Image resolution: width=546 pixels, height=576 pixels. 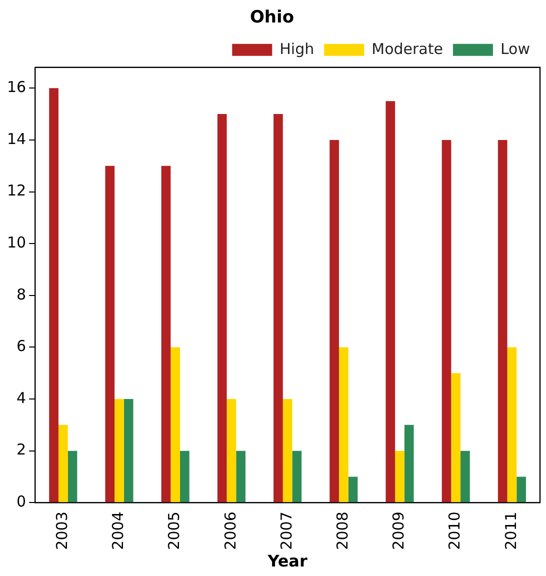 I want to click on y-tick-label: 8, so click(x=21, y=294).